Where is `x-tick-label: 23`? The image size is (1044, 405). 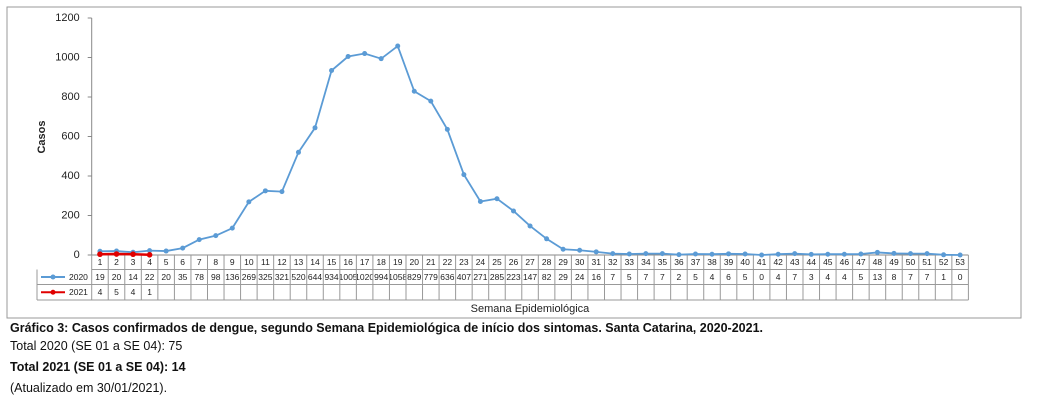 x-tick-label: 23 is located at coordinates (464, 262).